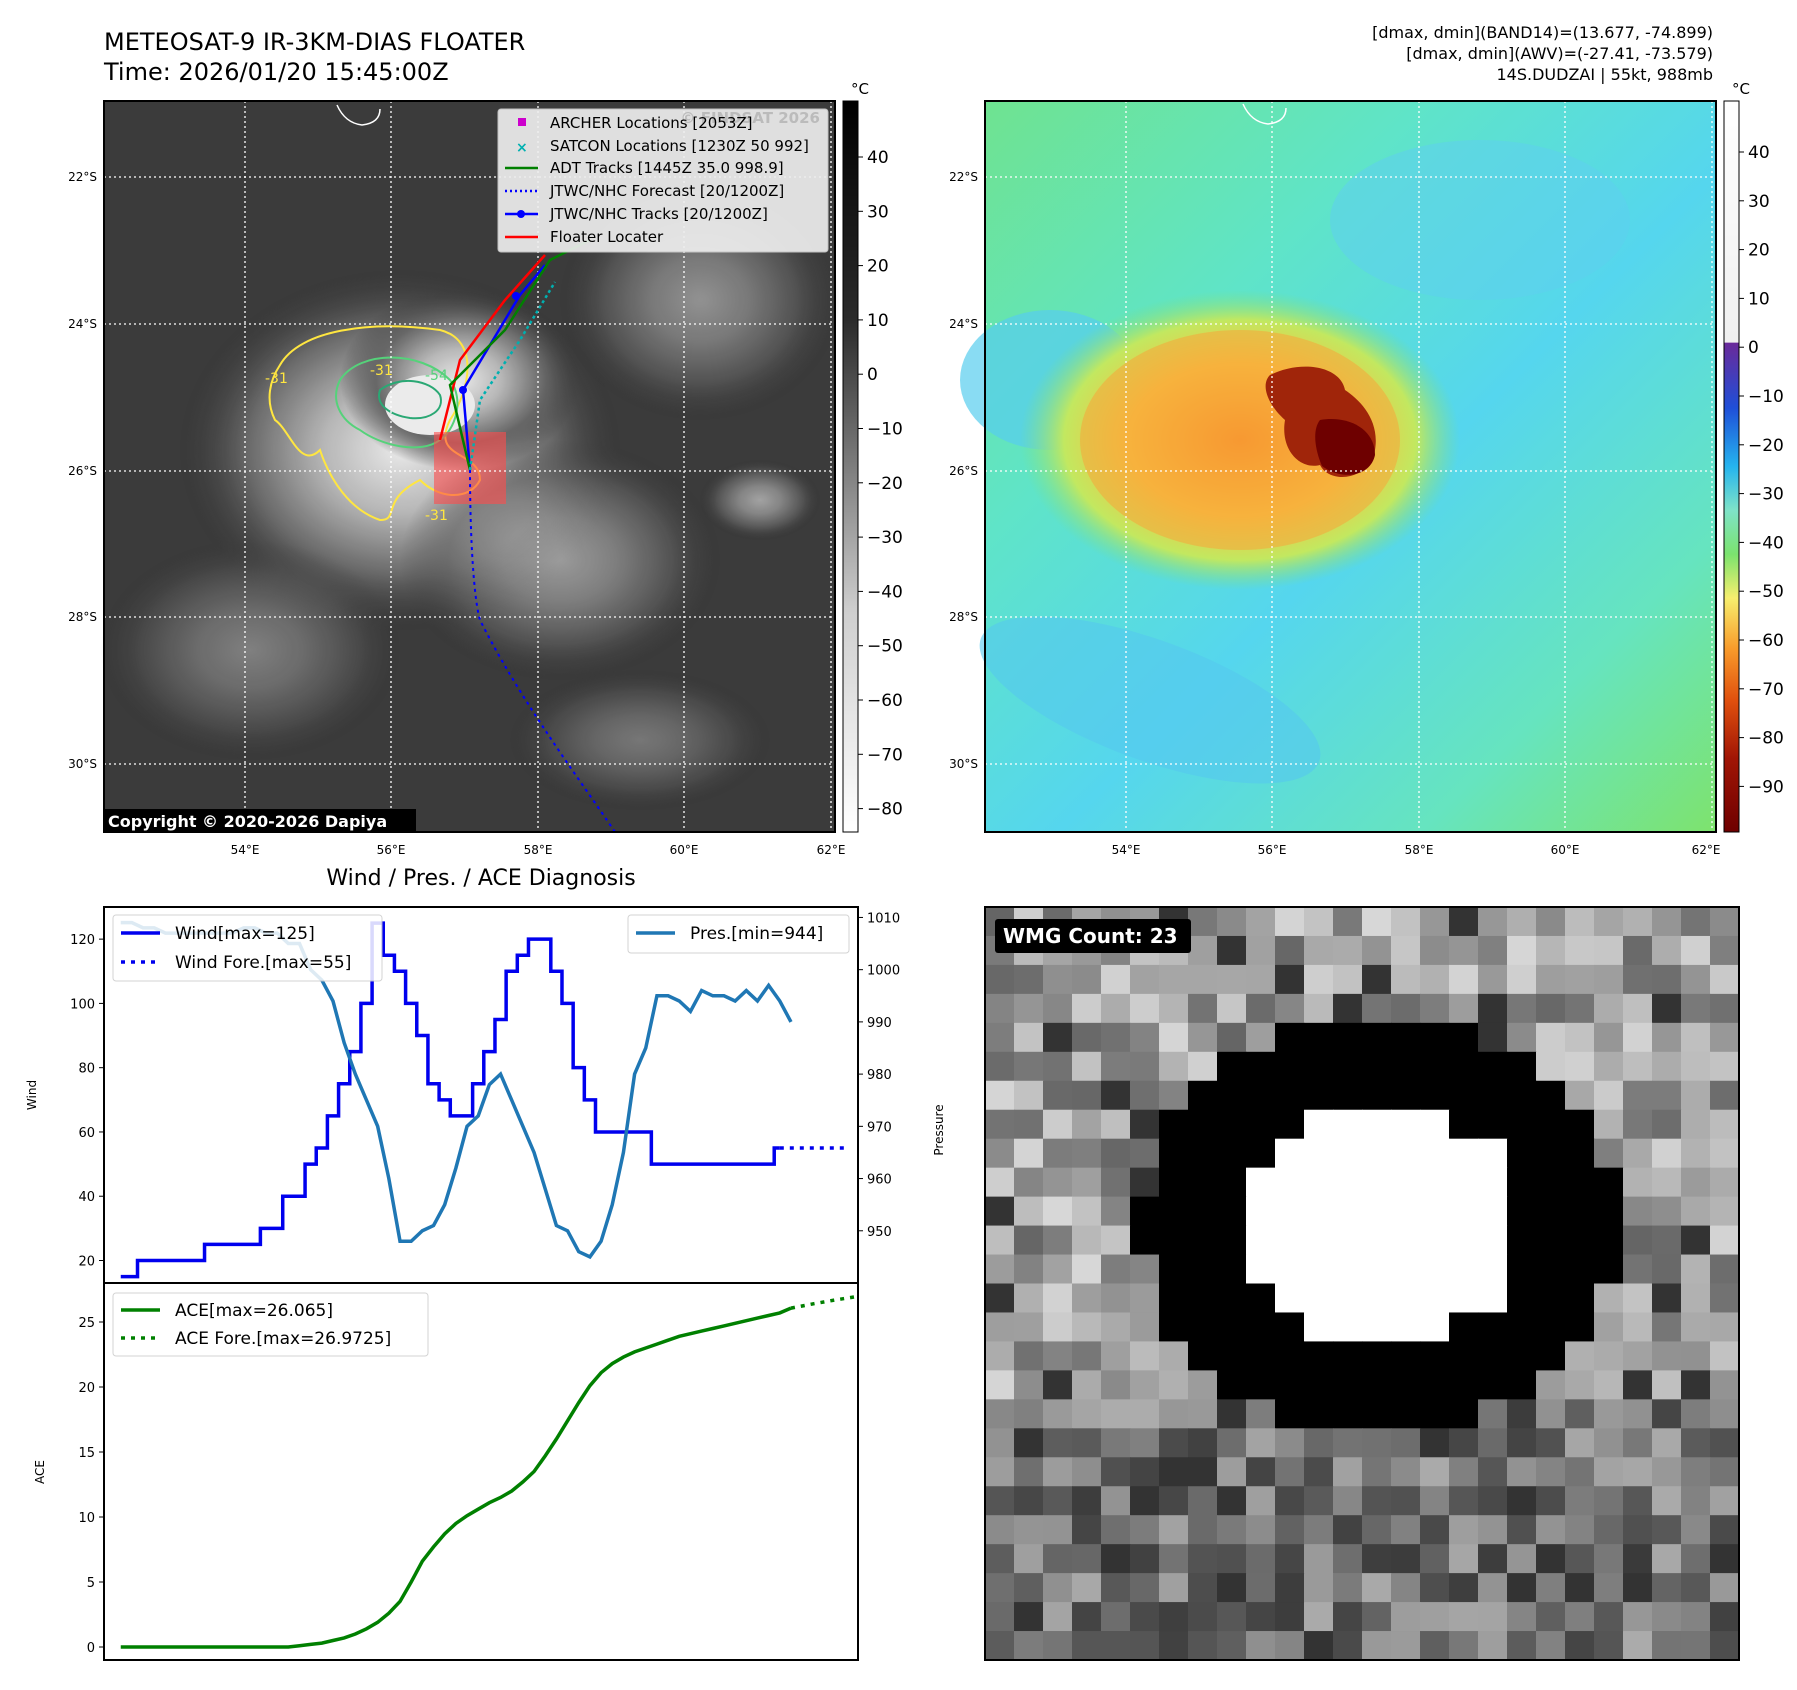 The height and width of the screenshot is (1690, 1797). What do you see at coordinates (883, 971) in the screenshot?
I see `pressure-ytick-label: 1000` at bounding box center [883, 971].